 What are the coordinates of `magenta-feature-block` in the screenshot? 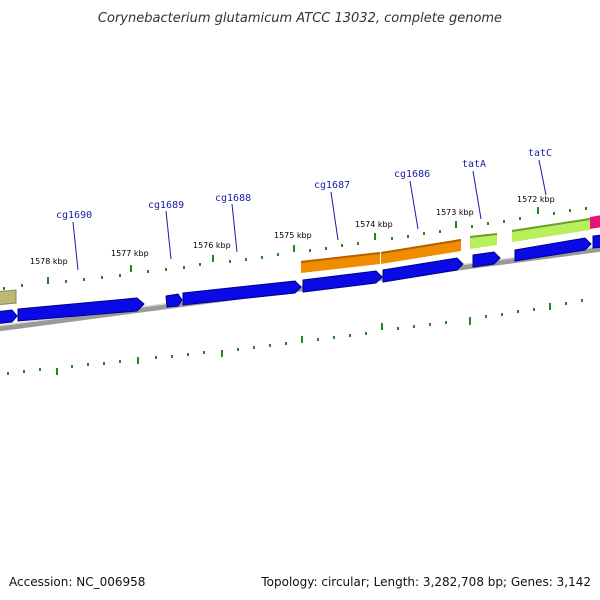 It's located at (595, 222).